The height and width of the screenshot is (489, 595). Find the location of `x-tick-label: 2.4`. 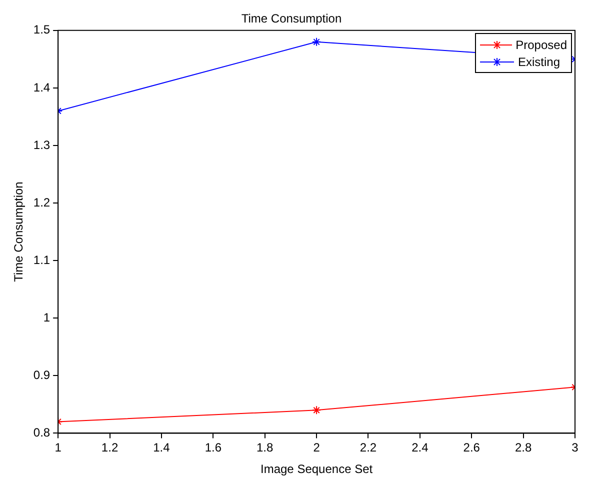

x-tick-label: 2.4 is located at coordinates (420, 447).